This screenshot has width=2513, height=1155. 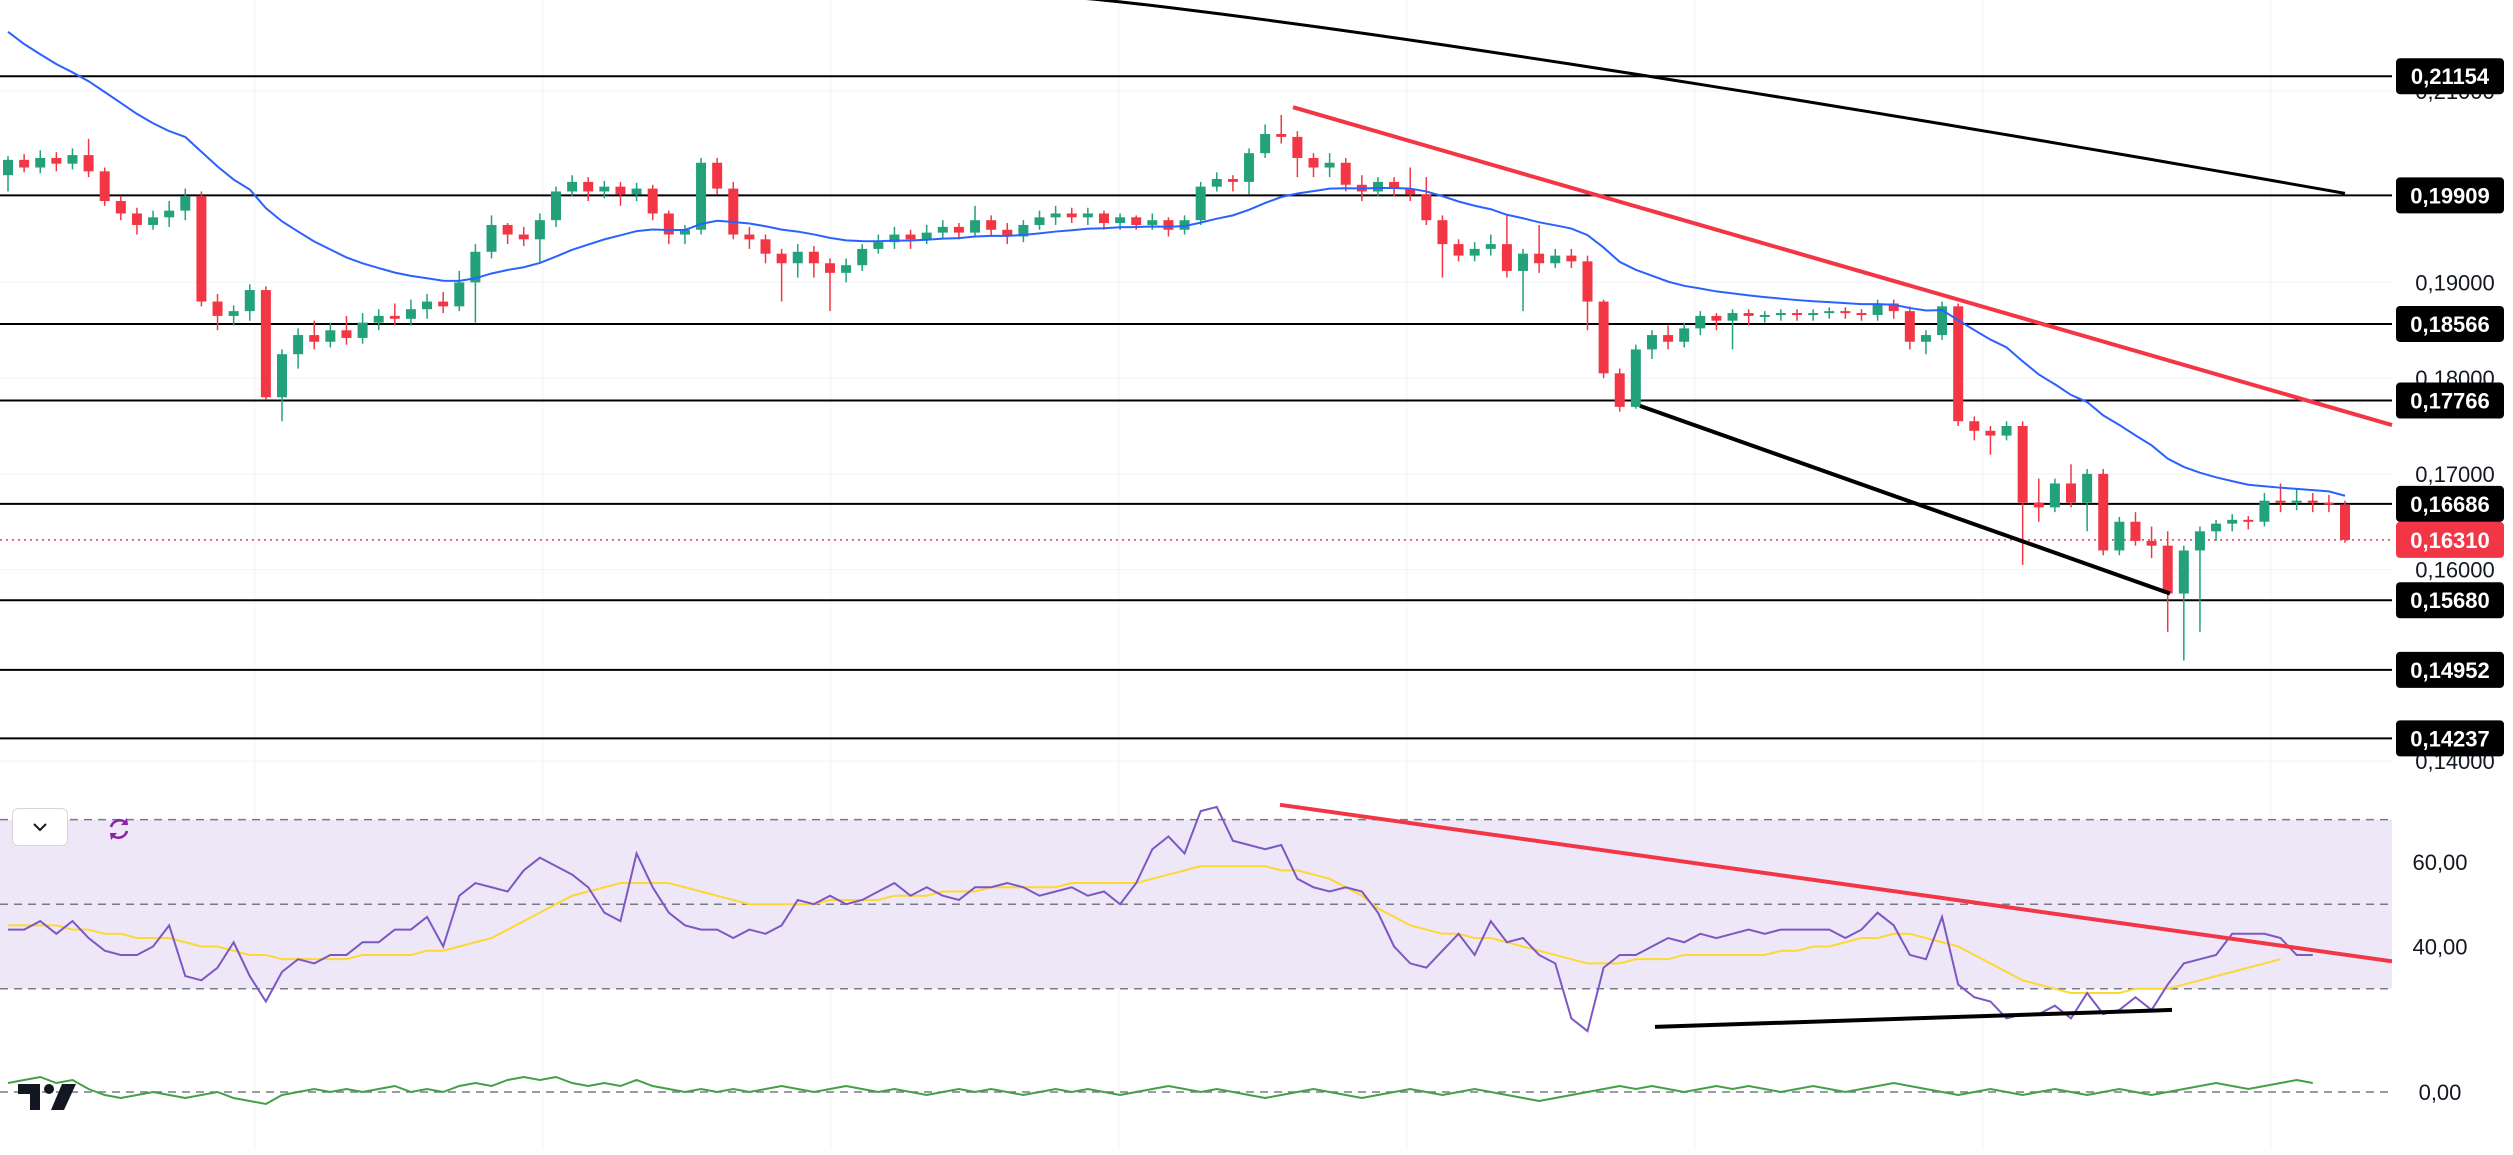 I want to click on oscillator-pane, so click(x=1196, y=1090).